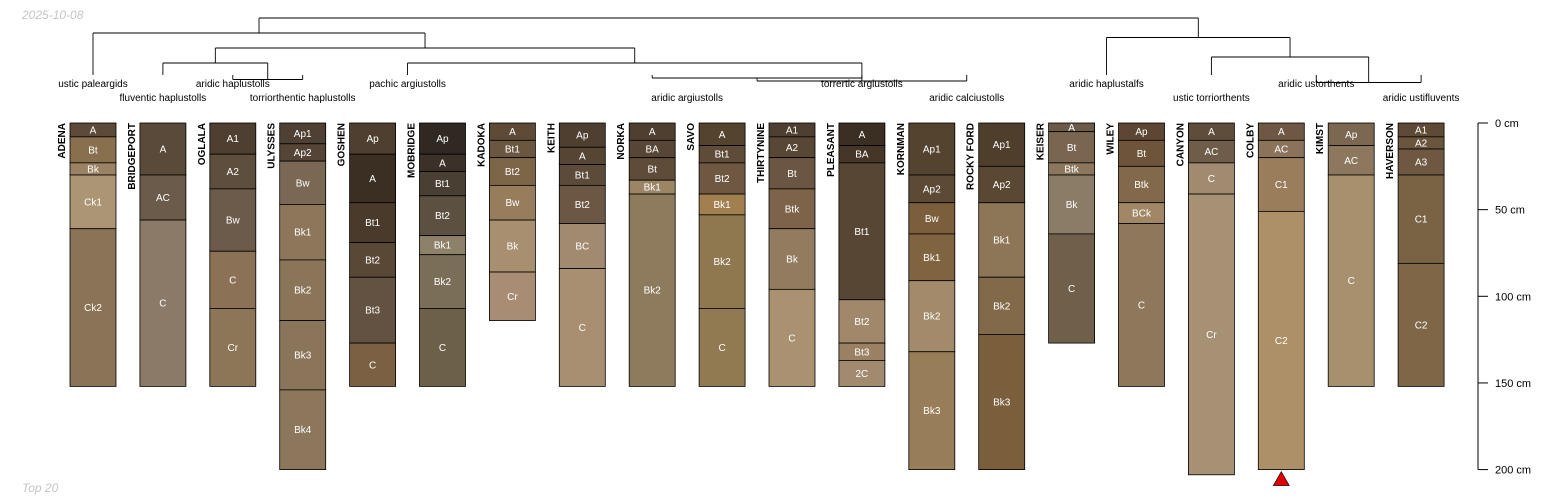 This screenshot has height=500, width=1550. Describe the element at coordinates (582, 175) in the screenshot. I see `horizon-label: Bt1` at that location.